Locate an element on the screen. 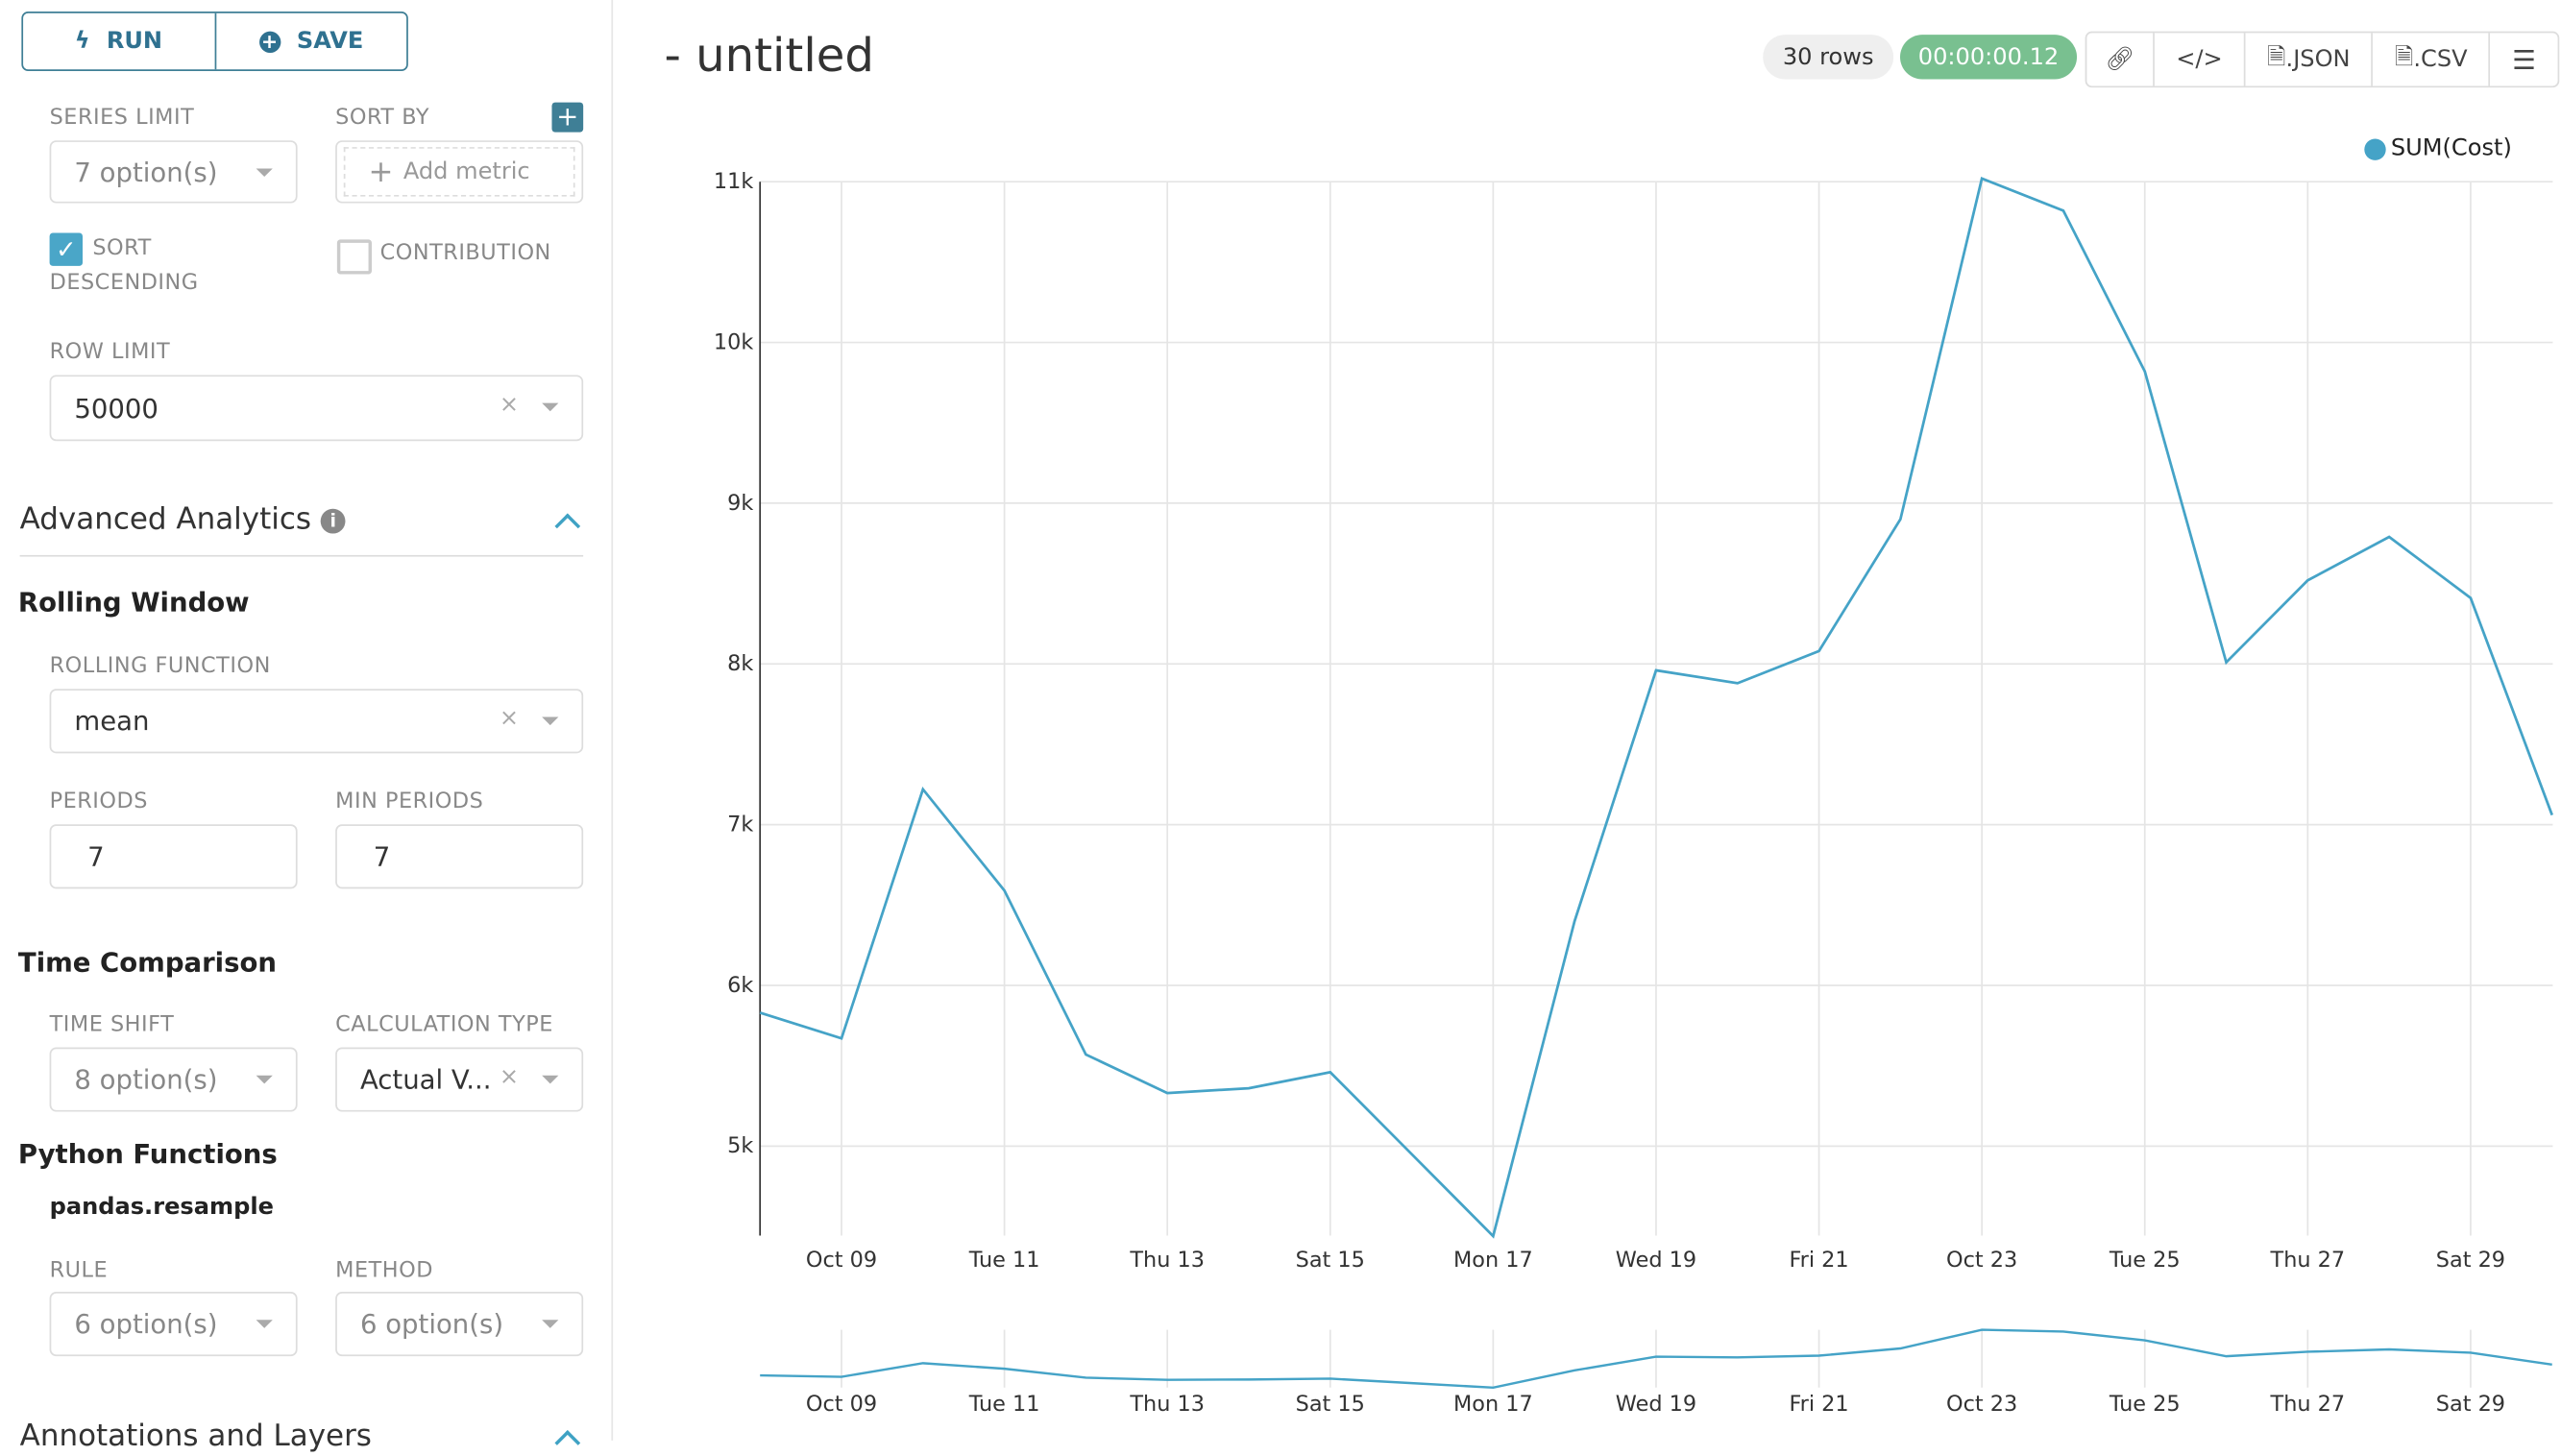 This screenshot has width=2561, height=1456. time-shift-select: 8 option(s) is located at coordinates (173, 1079).